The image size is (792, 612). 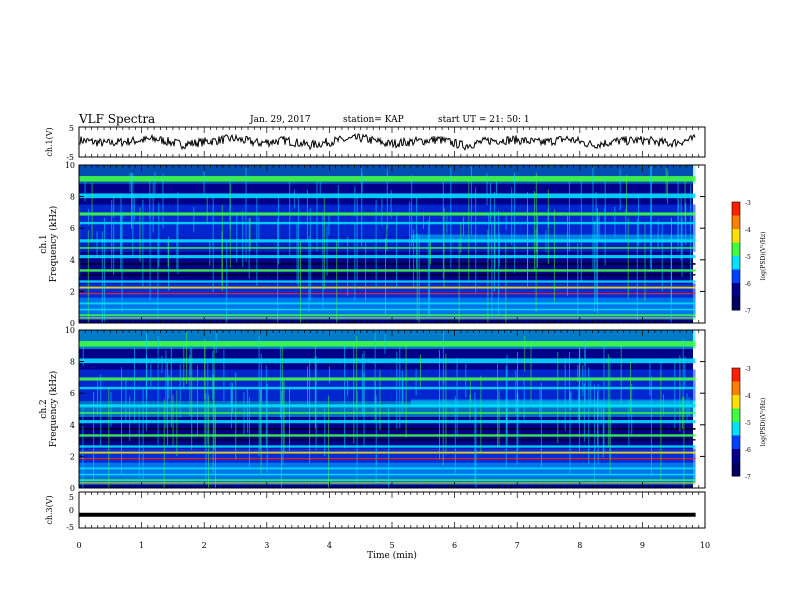 I want to click on ch1-colorbar: -3 -4 -5 -6 -7 log(PSD)(V²/Hz), so click(x=749, y=257).